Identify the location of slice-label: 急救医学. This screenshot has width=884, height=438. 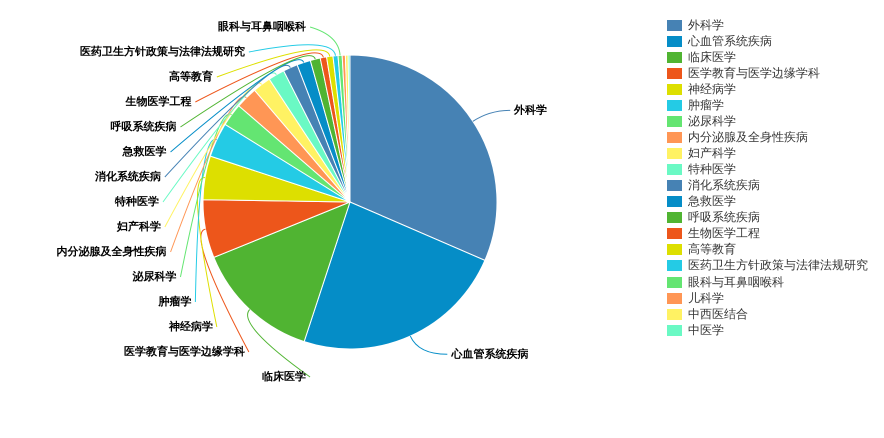
(144, 151).